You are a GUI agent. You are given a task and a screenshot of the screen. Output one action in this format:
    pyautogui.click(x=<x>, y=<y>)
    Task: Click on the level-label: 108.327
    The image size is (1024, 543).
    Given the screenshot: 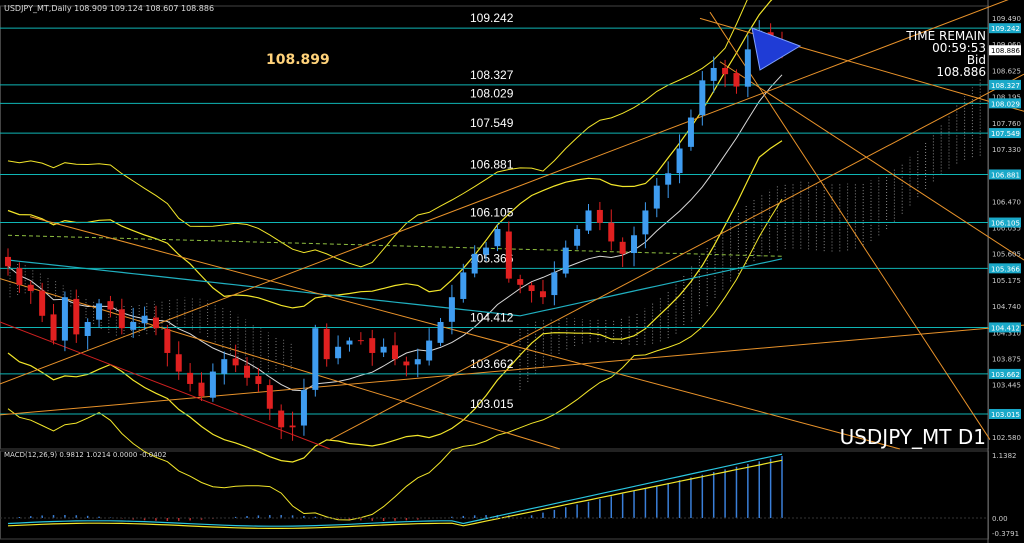 What is the action you would take?
    pyautogui.click(x=492, y=75)
    